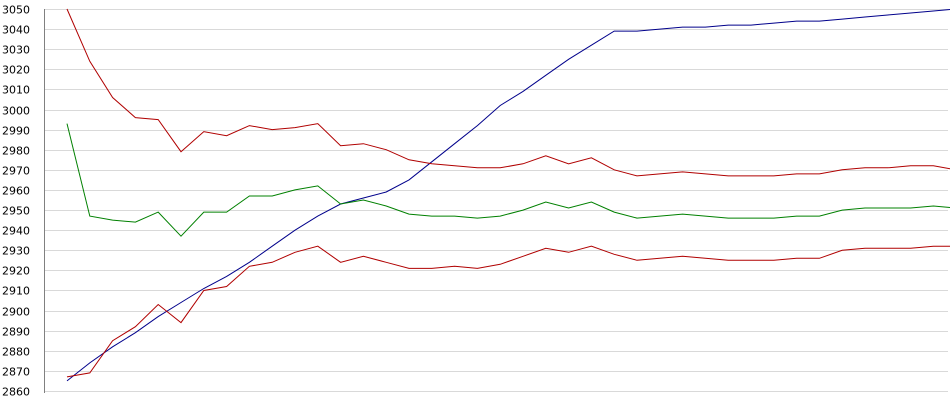  What do you see at coordinates (16, 90) in the screenshot?
I see `y-tick-label: 3010` at bounding box center [16, 90].